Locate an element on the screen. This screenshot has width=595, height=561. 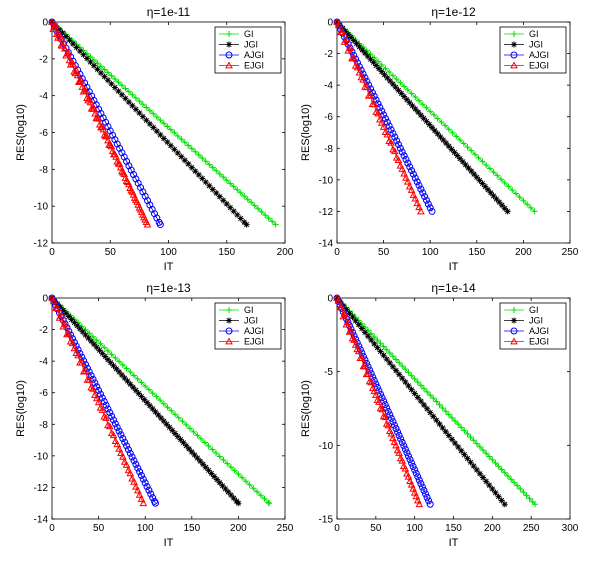
y-tick-label: -14 is located at coordinates (41, 520).